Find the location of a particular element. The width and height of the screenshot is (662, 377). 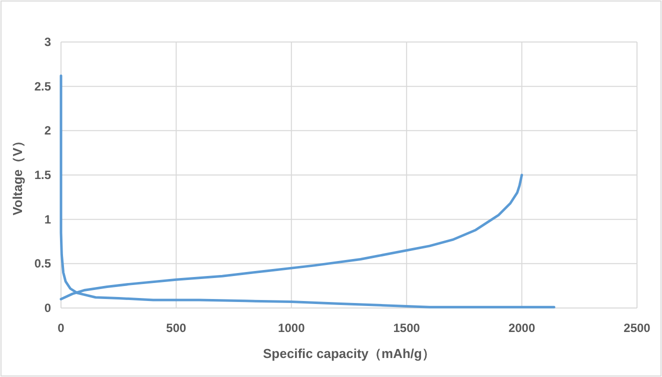

x-tick-label: 1500 is located at coordinates (406, 328).